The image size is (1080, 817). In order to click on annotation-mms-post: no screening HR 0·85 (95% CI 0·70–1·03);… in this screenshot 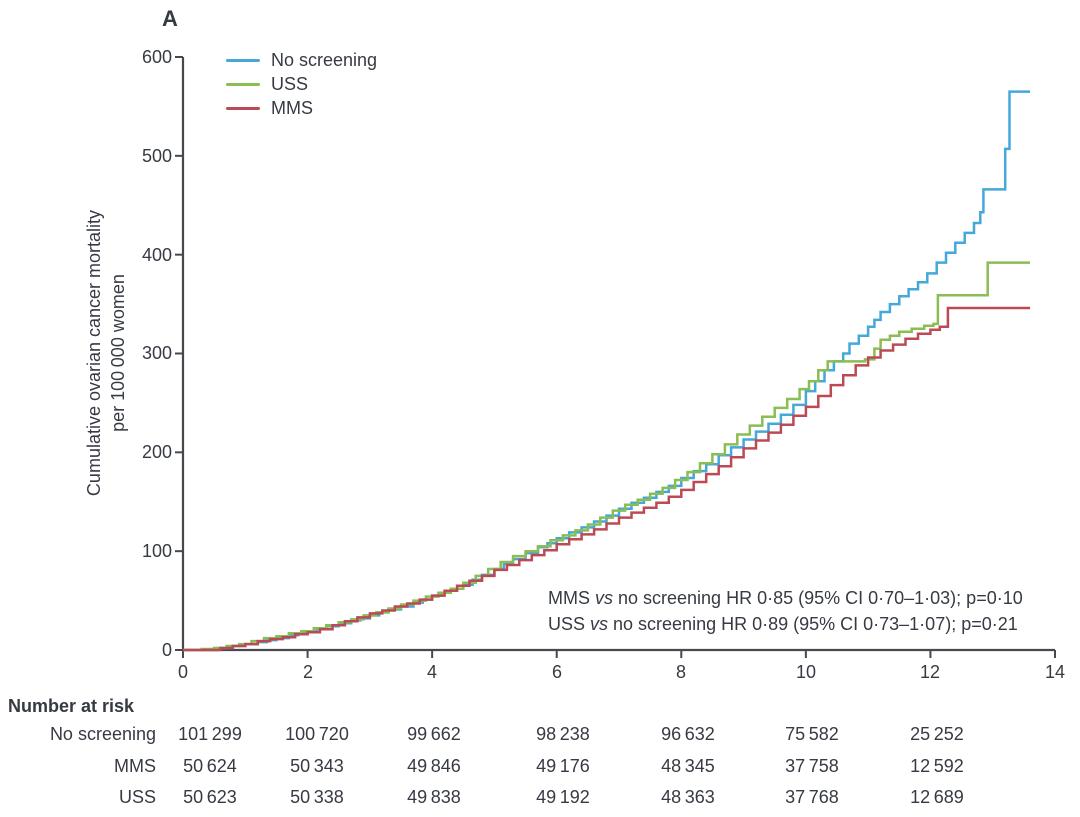, I will do `click(818, 598)`.